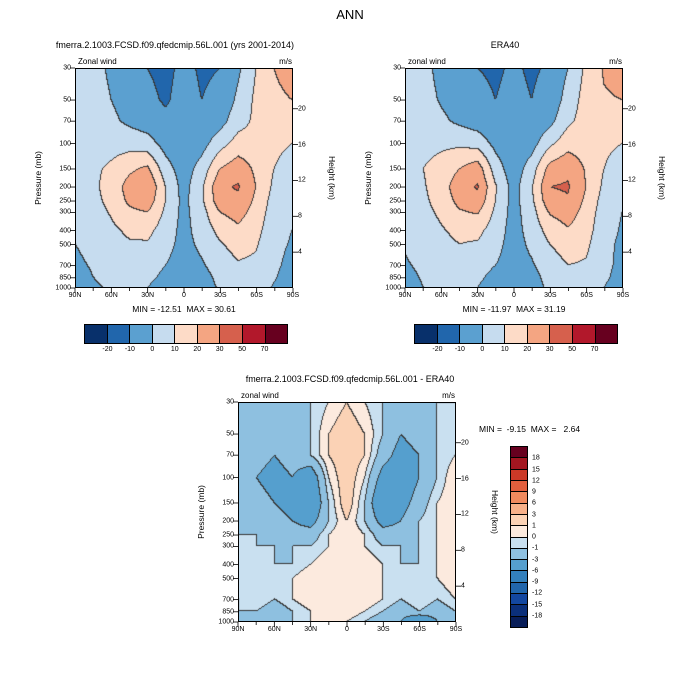 This screenshot has width=700, height=700. I want to click on field-label: zonal wind, so click(427, 61).